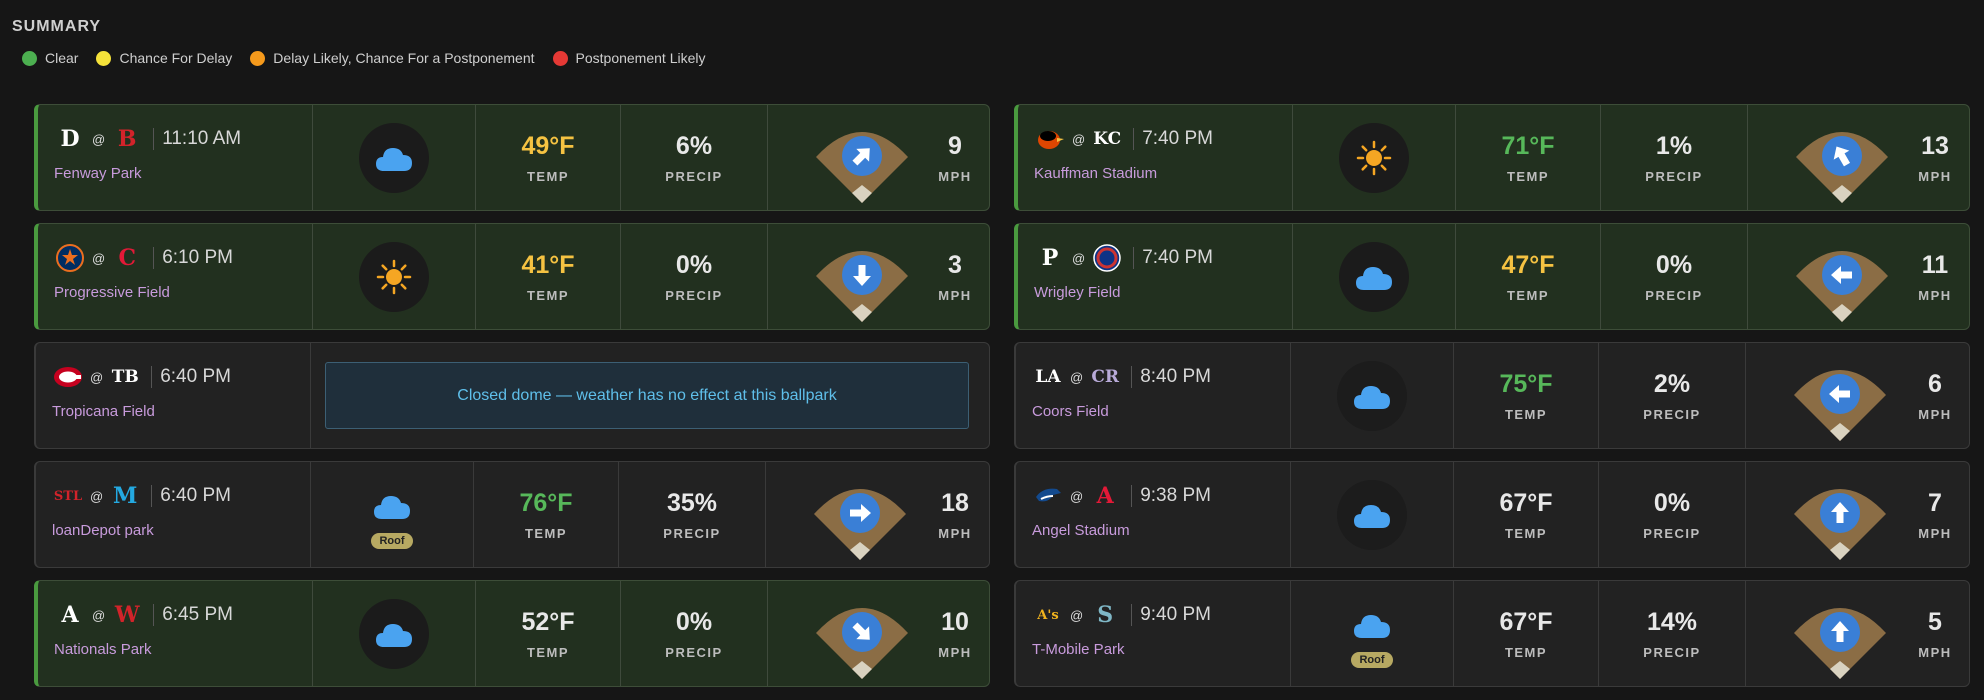 The width and height of the screenshot is (1984, 700). Describe the element at coordinates (103, 411) in the screenshot. I see `ballpark-name: Tropicana Field` at that location.